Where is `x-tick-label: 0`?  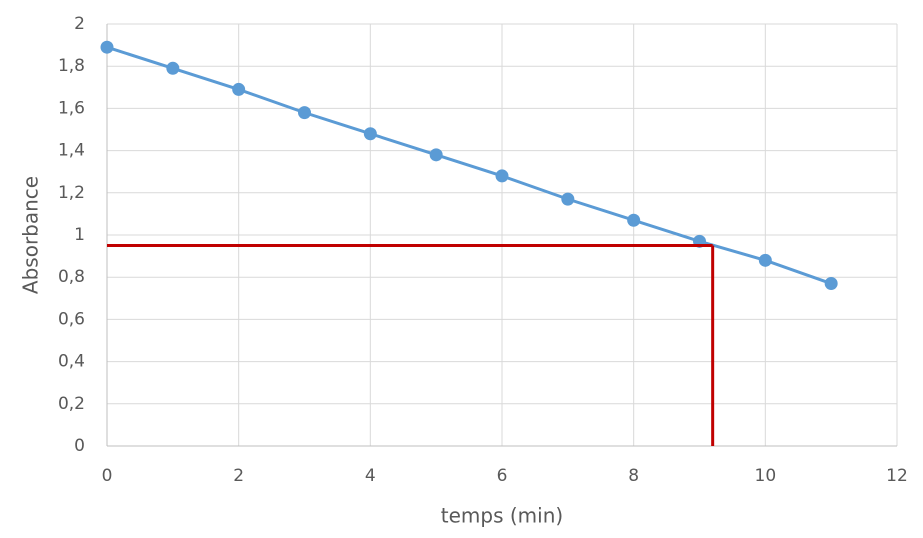 x-tick-label: 0 is located at coordinates (107, 476).